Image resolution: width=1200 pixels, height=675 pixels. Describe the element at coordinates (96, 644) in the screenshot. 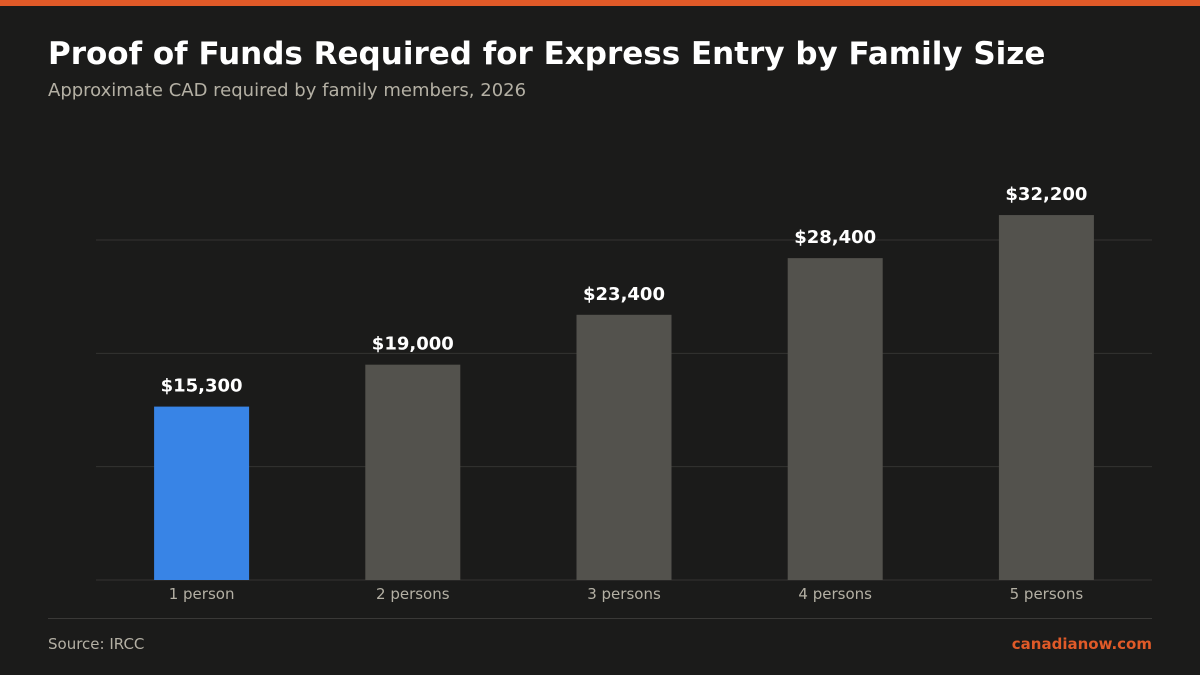

I see `source-note: Source: IRCC` at that location.